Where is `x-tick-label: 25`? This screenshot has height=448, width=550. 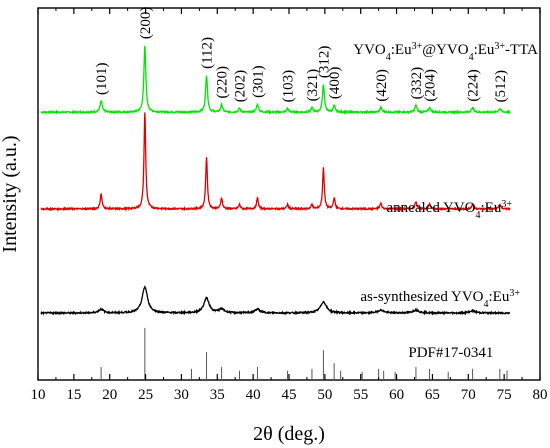 x-tick-label: 25 is located at coordinates (145, 395).